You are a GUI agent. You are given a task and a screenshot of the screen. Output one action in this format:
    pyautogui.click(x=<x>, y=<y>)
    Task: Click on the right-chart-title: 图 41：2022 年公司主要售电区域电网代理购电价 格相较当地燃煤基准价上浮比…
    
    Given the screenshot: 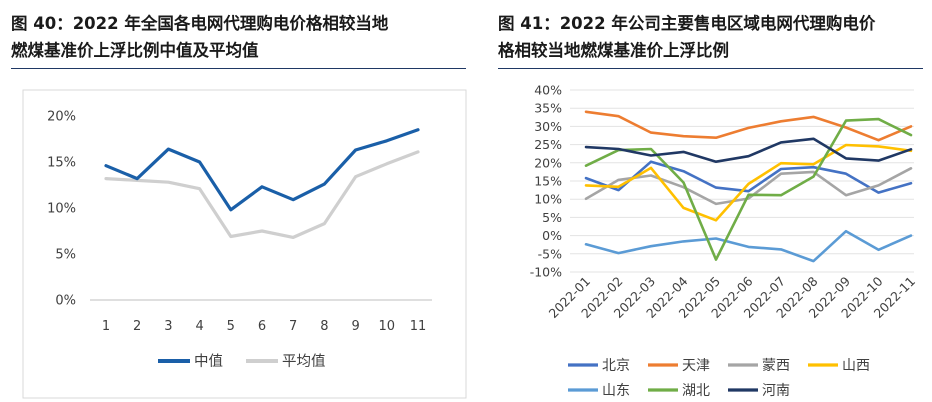 What is the action you would take?
    pyautogui.click(x=710, y=37)
    